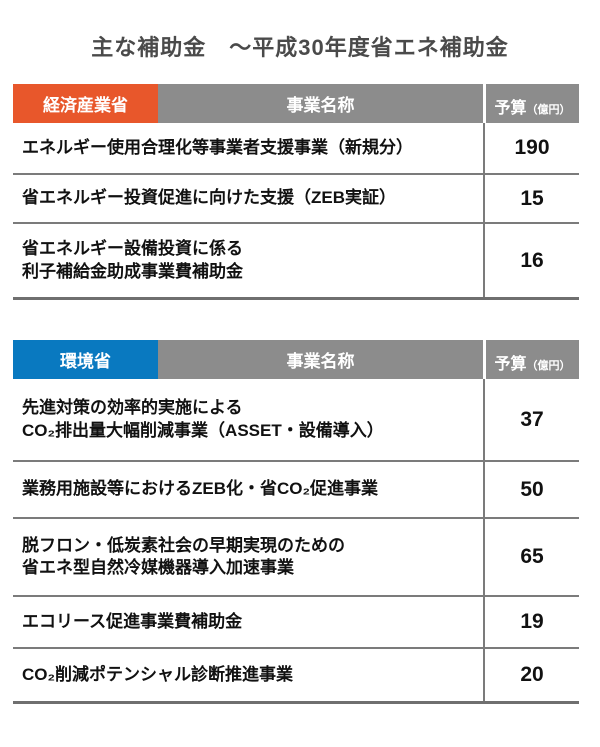 This screenshot has width=600, height=747. What do you see at coordinates (531, 198) in the screenshot?
I see `budget-cell: 15` at bounding box center [531, 198].